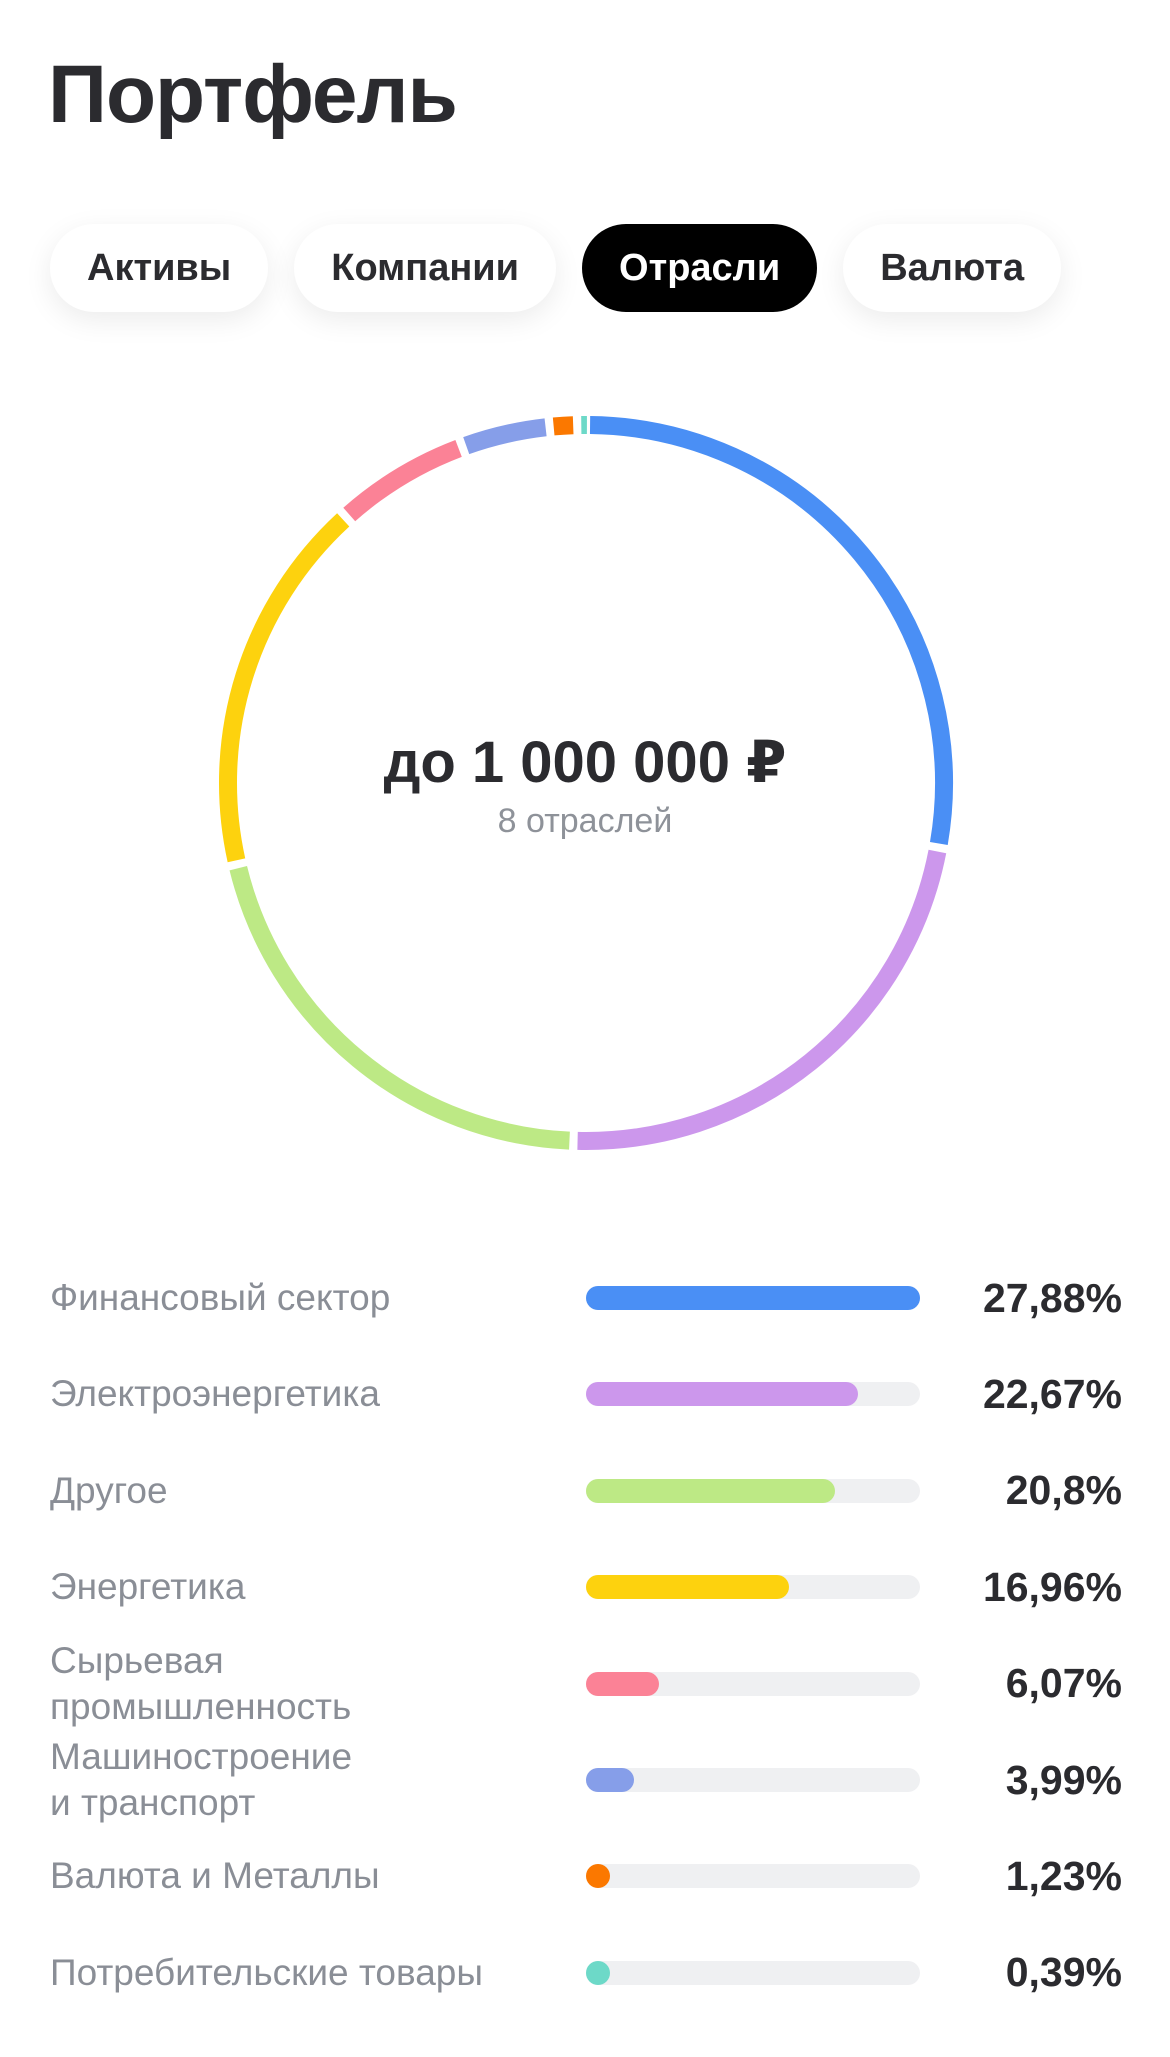 This screenshot has width=1170, height=2057. I want to click on tab: Отрасли, so click(700, 268).